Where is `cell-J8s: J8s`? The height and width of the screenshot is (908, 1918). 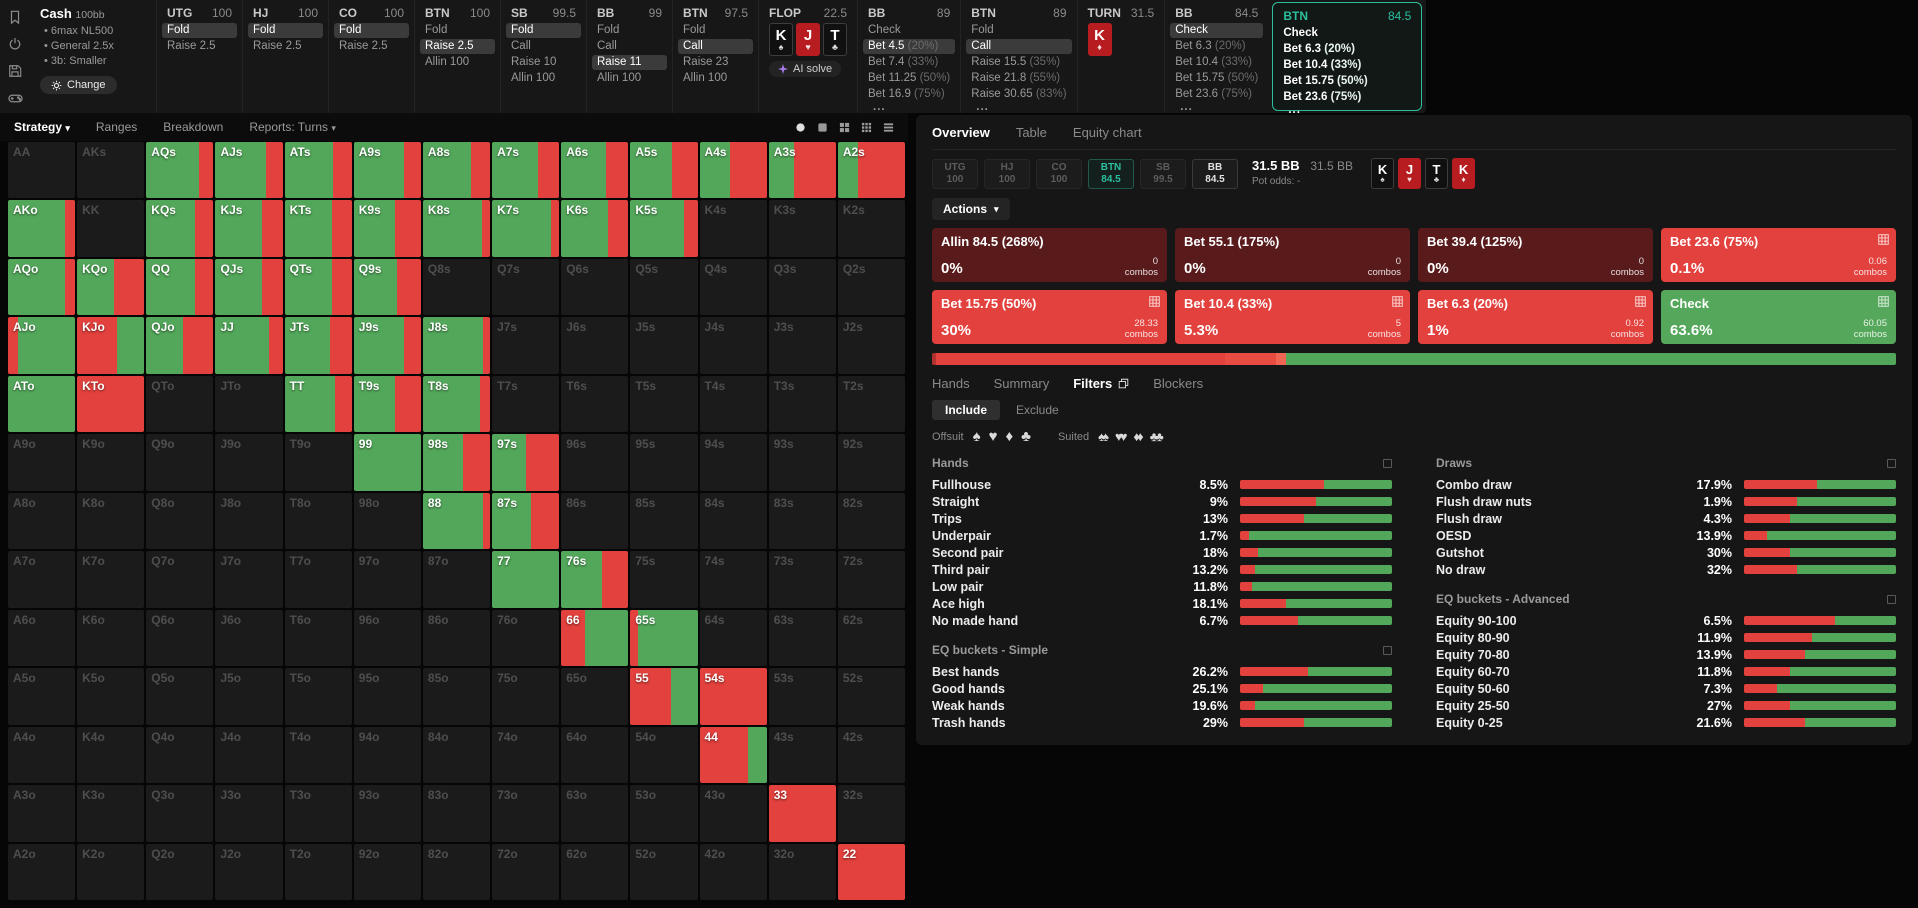
cell-J8s: J8s is located at coordinates (456, 345).